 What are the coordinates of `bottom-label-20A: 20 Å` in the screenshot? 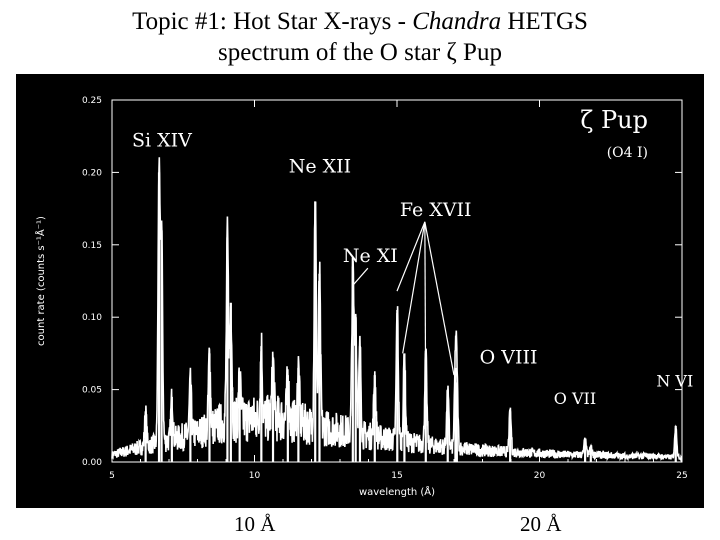 It's located at (541, 524).